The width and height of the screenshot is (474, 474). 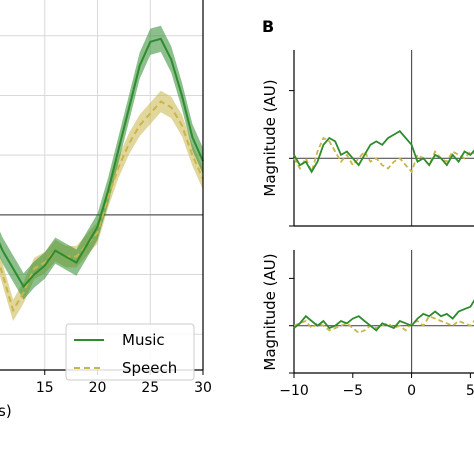 I want to click on x-tick-label: 30, so click(x=203, y=388).